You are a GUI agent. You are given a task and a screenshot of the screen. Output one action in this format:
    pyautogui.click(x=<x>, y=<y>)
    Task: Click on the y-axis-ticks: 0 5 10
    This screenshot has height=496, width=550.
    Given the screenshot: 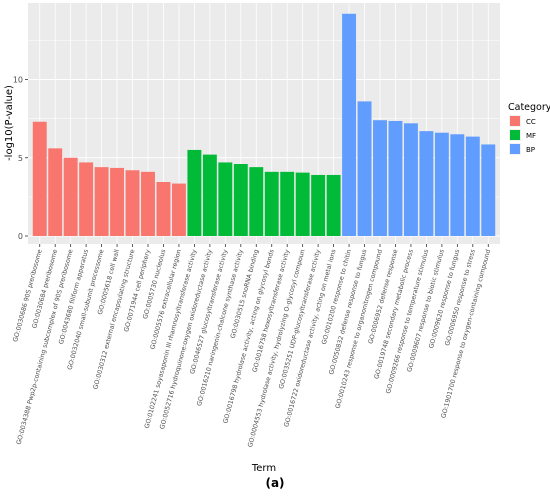 What is the action you would take?
    pyautogui.click(x=20, y=158)
    